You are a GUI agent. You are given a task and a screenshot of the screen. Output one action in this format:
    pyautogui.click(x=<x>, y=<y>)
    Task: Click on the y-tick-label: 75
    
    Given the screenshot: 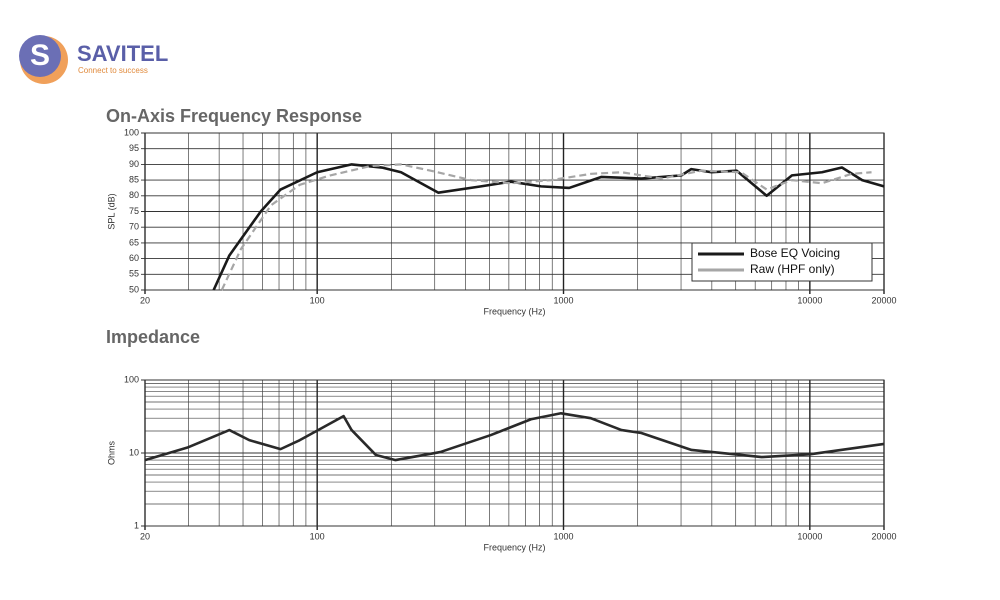 What is the action you would take?
    pyautogui.click(x=134, y=211)
    